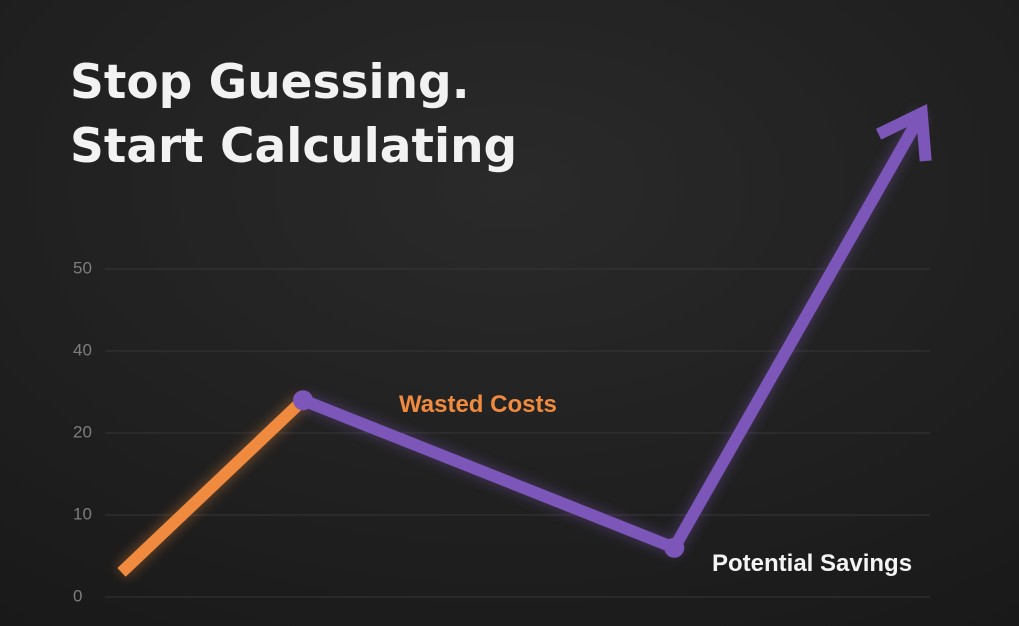 The image size is (1019, 626). What do you see at coordinates (812, 563) in the screenshot?
I see `annotation: Potential Savings` at bounding box center [812, 563].